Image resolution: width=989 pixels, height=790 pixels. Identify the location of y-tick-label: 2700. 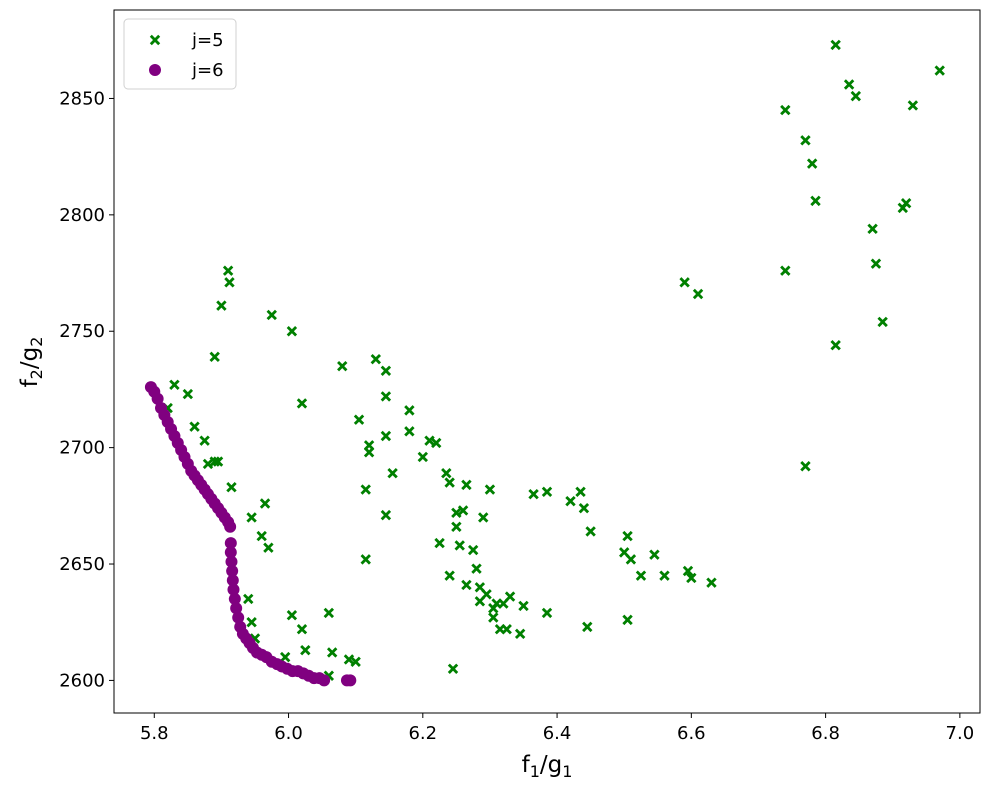
(82, 448).